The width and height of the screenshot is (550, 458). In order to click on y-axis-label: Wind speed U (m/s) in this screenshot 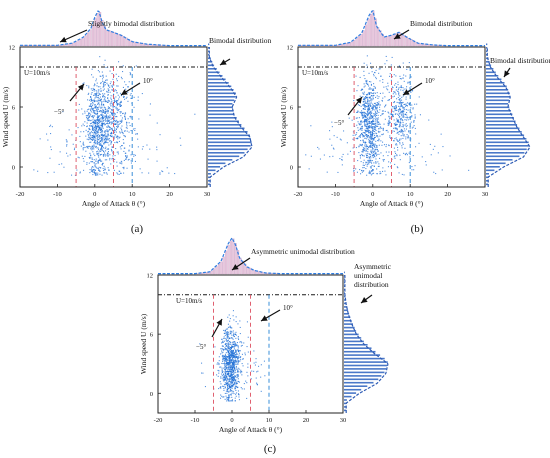, I will do `click(5, 116)`.